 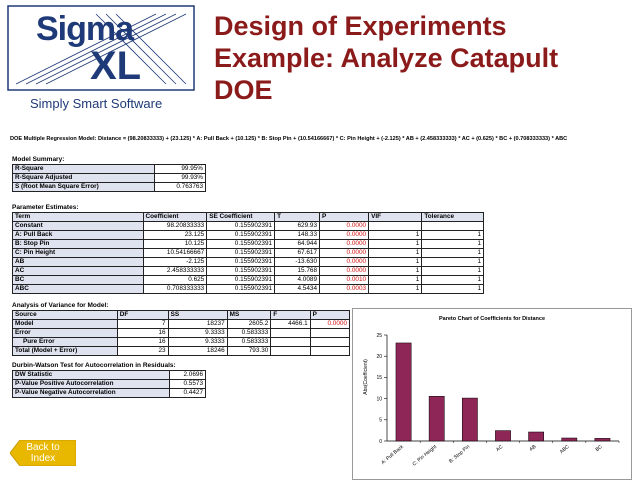 I want to click on durbin-name: P-Value Positive Autocorrelation, so click(x=91, y=384).